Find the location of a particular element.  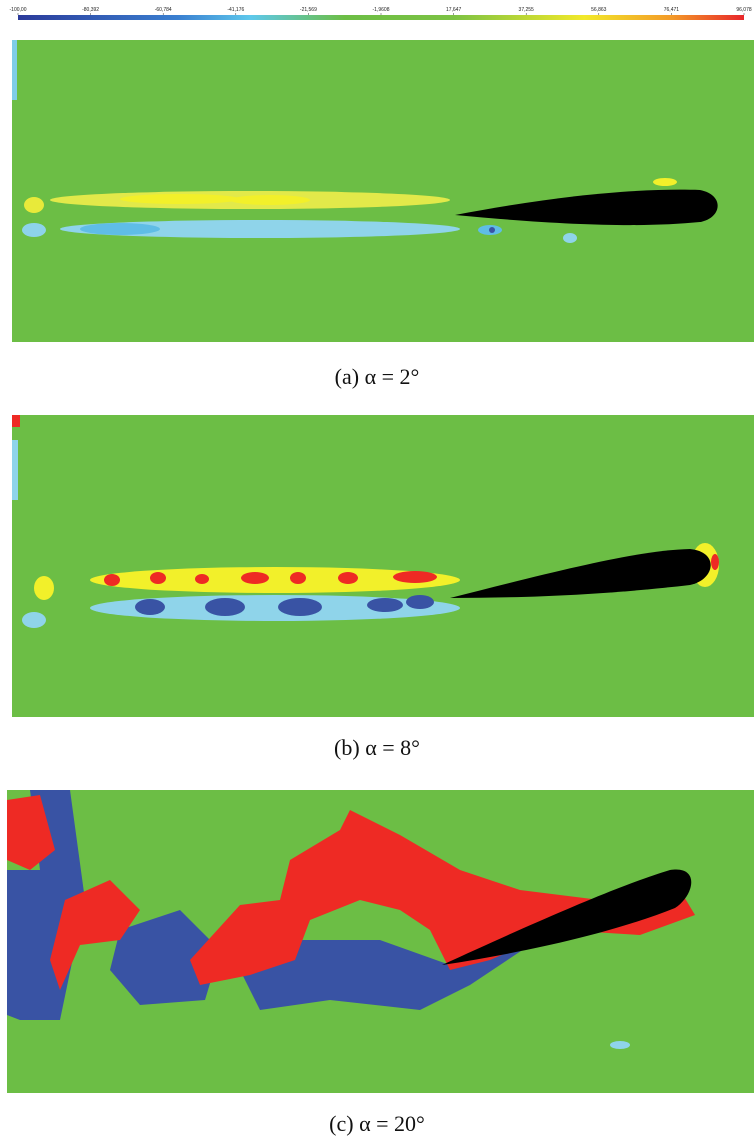

colorbar-tick-label: 37,255 is located at coordinates (527, 10).